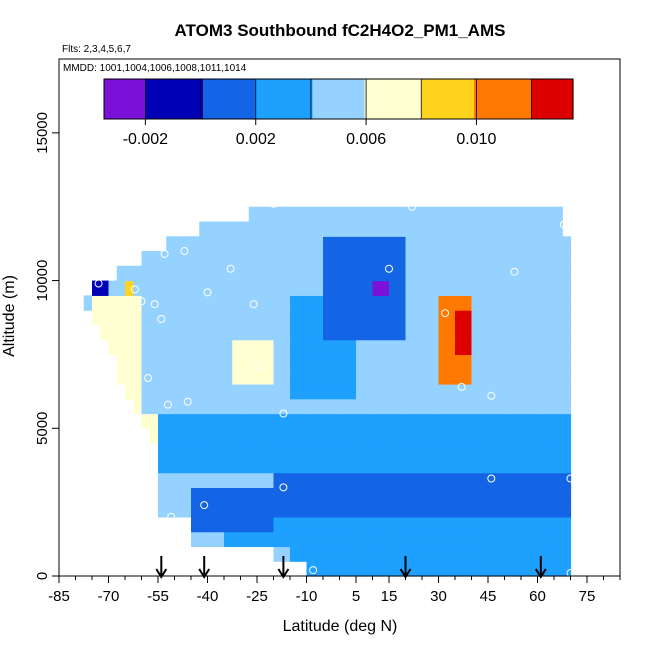 Image resolution: width=650 pixels, height=650 pixels. I want to click on dates-note: MMDD: 1001,1004,1006,1008,1011,1014, so click(155, 68).